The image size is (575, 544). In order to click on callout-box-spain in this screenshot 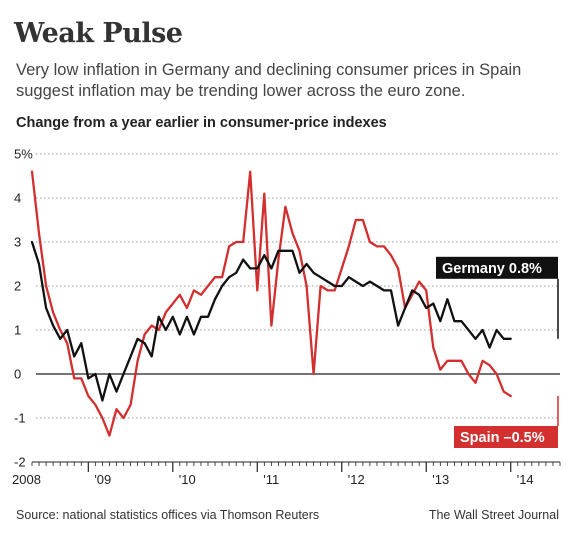, I will do `click(506, 437)`.